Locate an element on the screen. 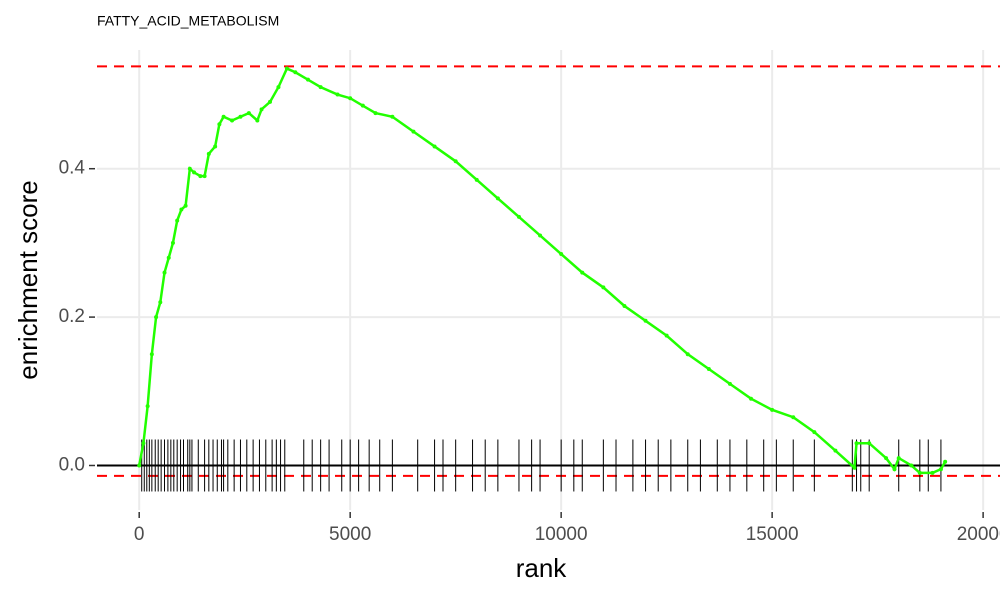  x-tick-label: 0 is located at coordinates (139, 534).